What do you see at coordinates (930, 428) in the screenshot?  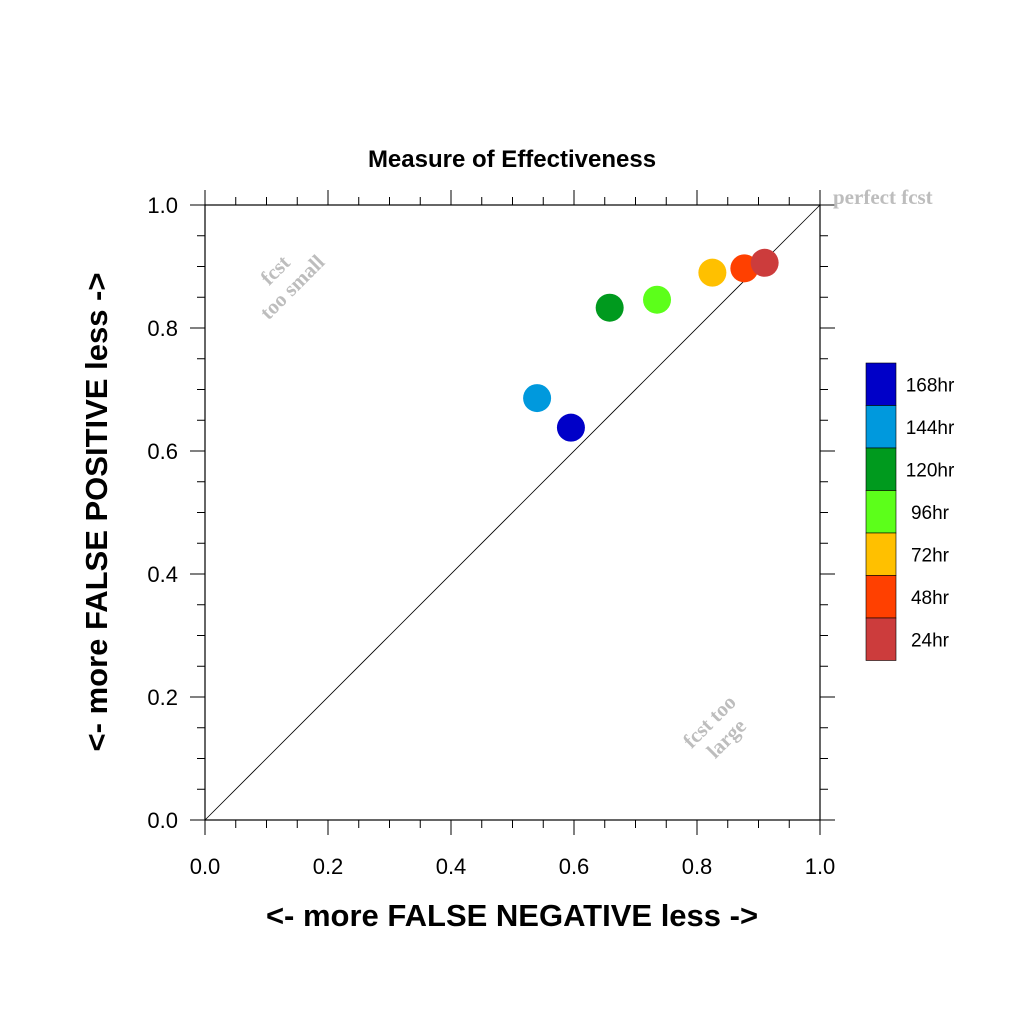 I see `legend-label-144hr: 144hr` at bounding box center [930, 428].